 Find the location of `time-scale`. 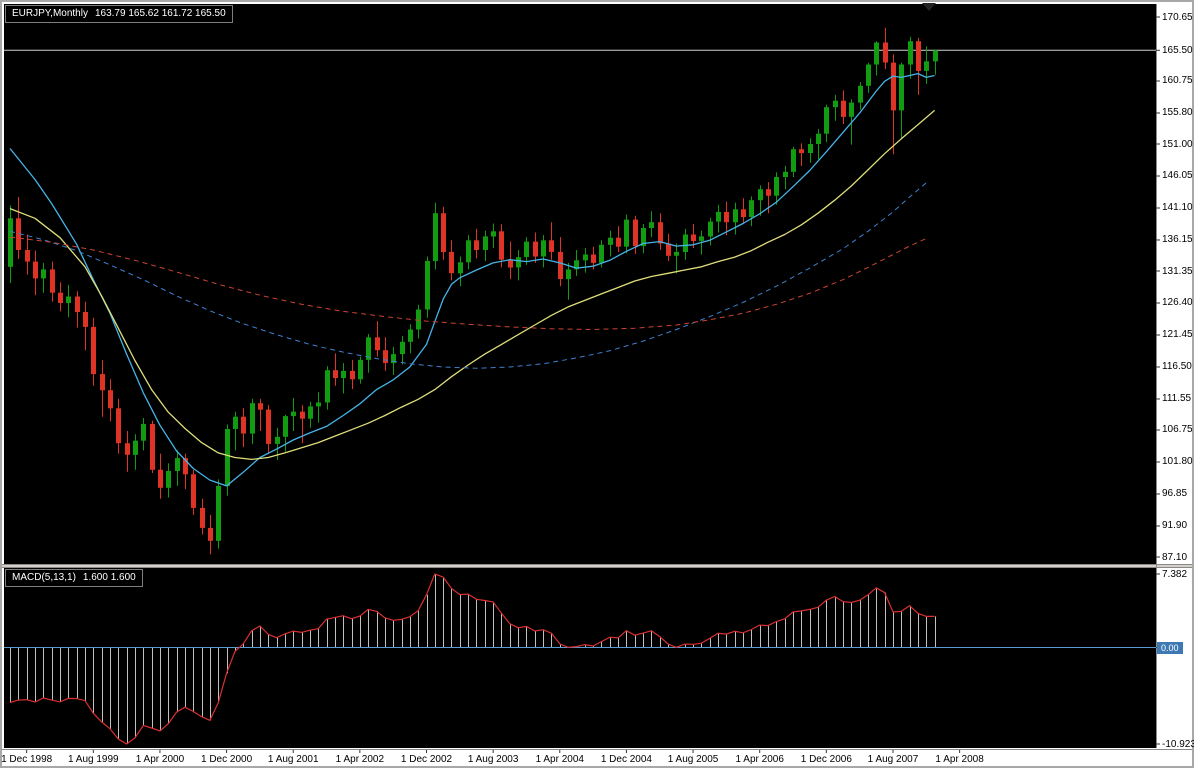

time-scale is located at coordinates (597, 759).